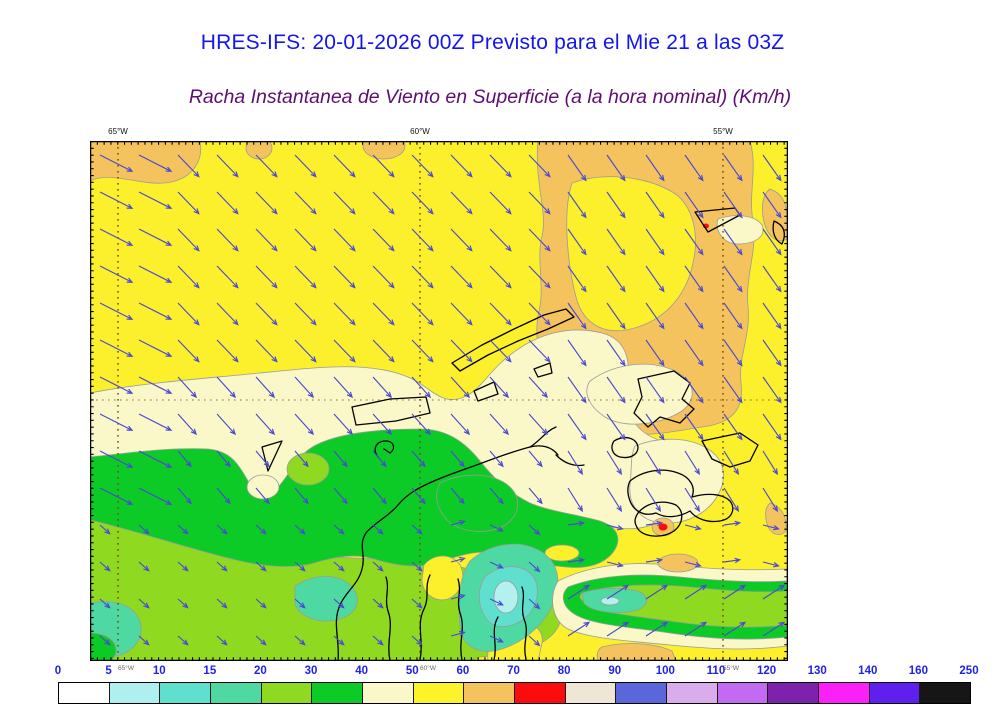  I want to click on x-axis-label-bottom: 60°W, so click(428, 668).